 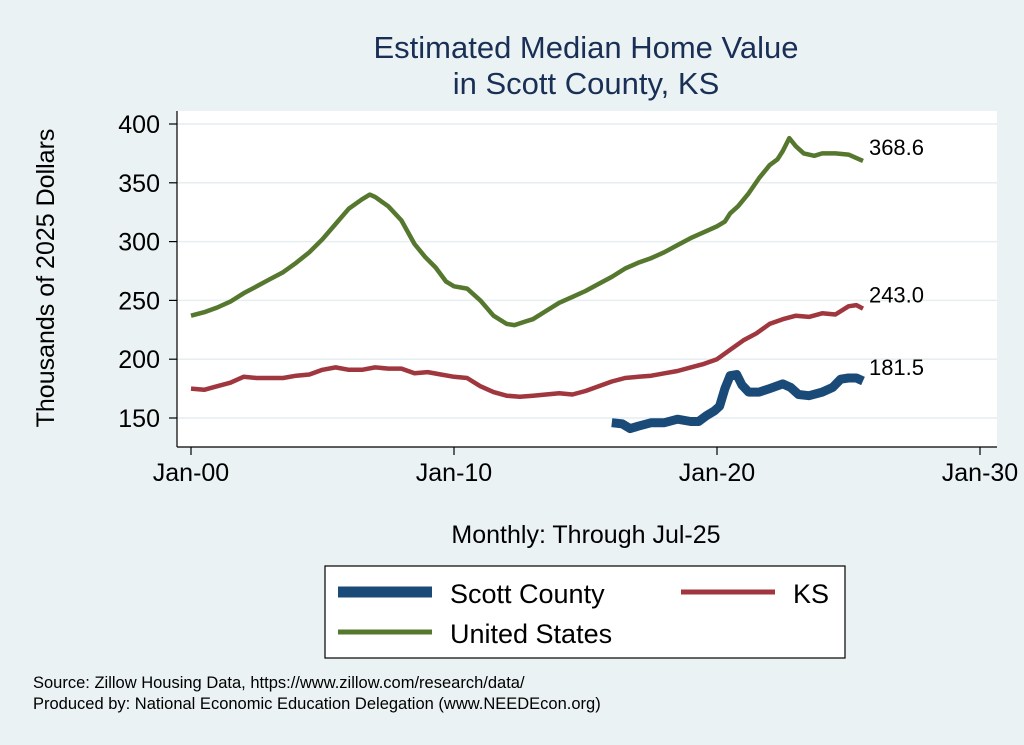 What do you see at coordinates (527, 594) in the screenshot?
I see `legend-label-scott-county: Scott County` at bounding box center [527, 594].